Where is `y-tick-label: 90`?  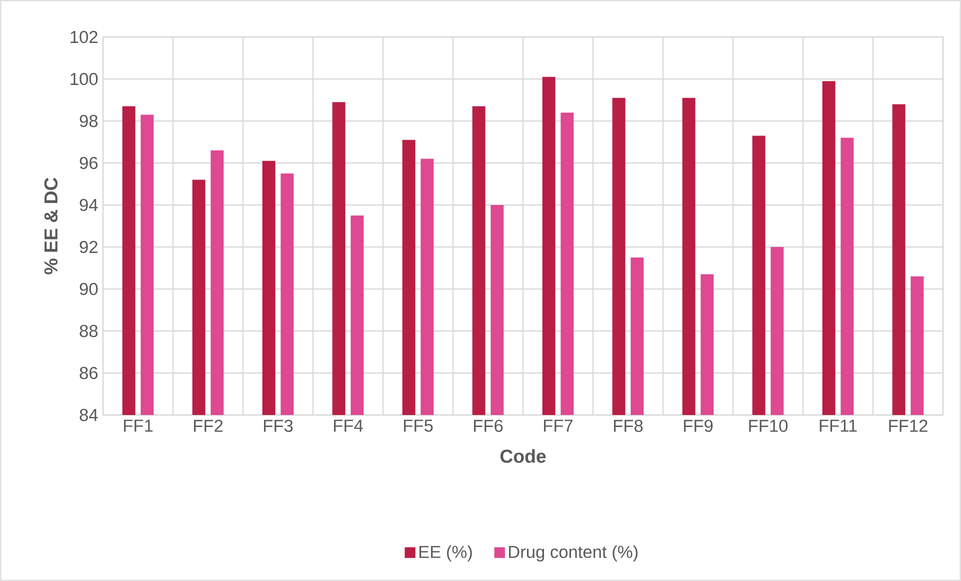 y-tick-label: 90 is located at coordinates (89, 289).